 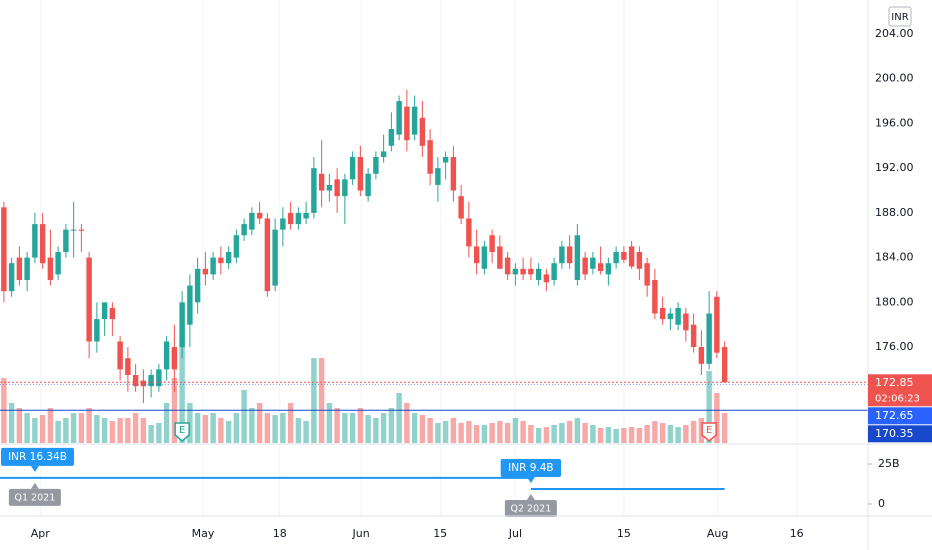 I want to click on x-tick-label: May, so click(x=203, y=533).